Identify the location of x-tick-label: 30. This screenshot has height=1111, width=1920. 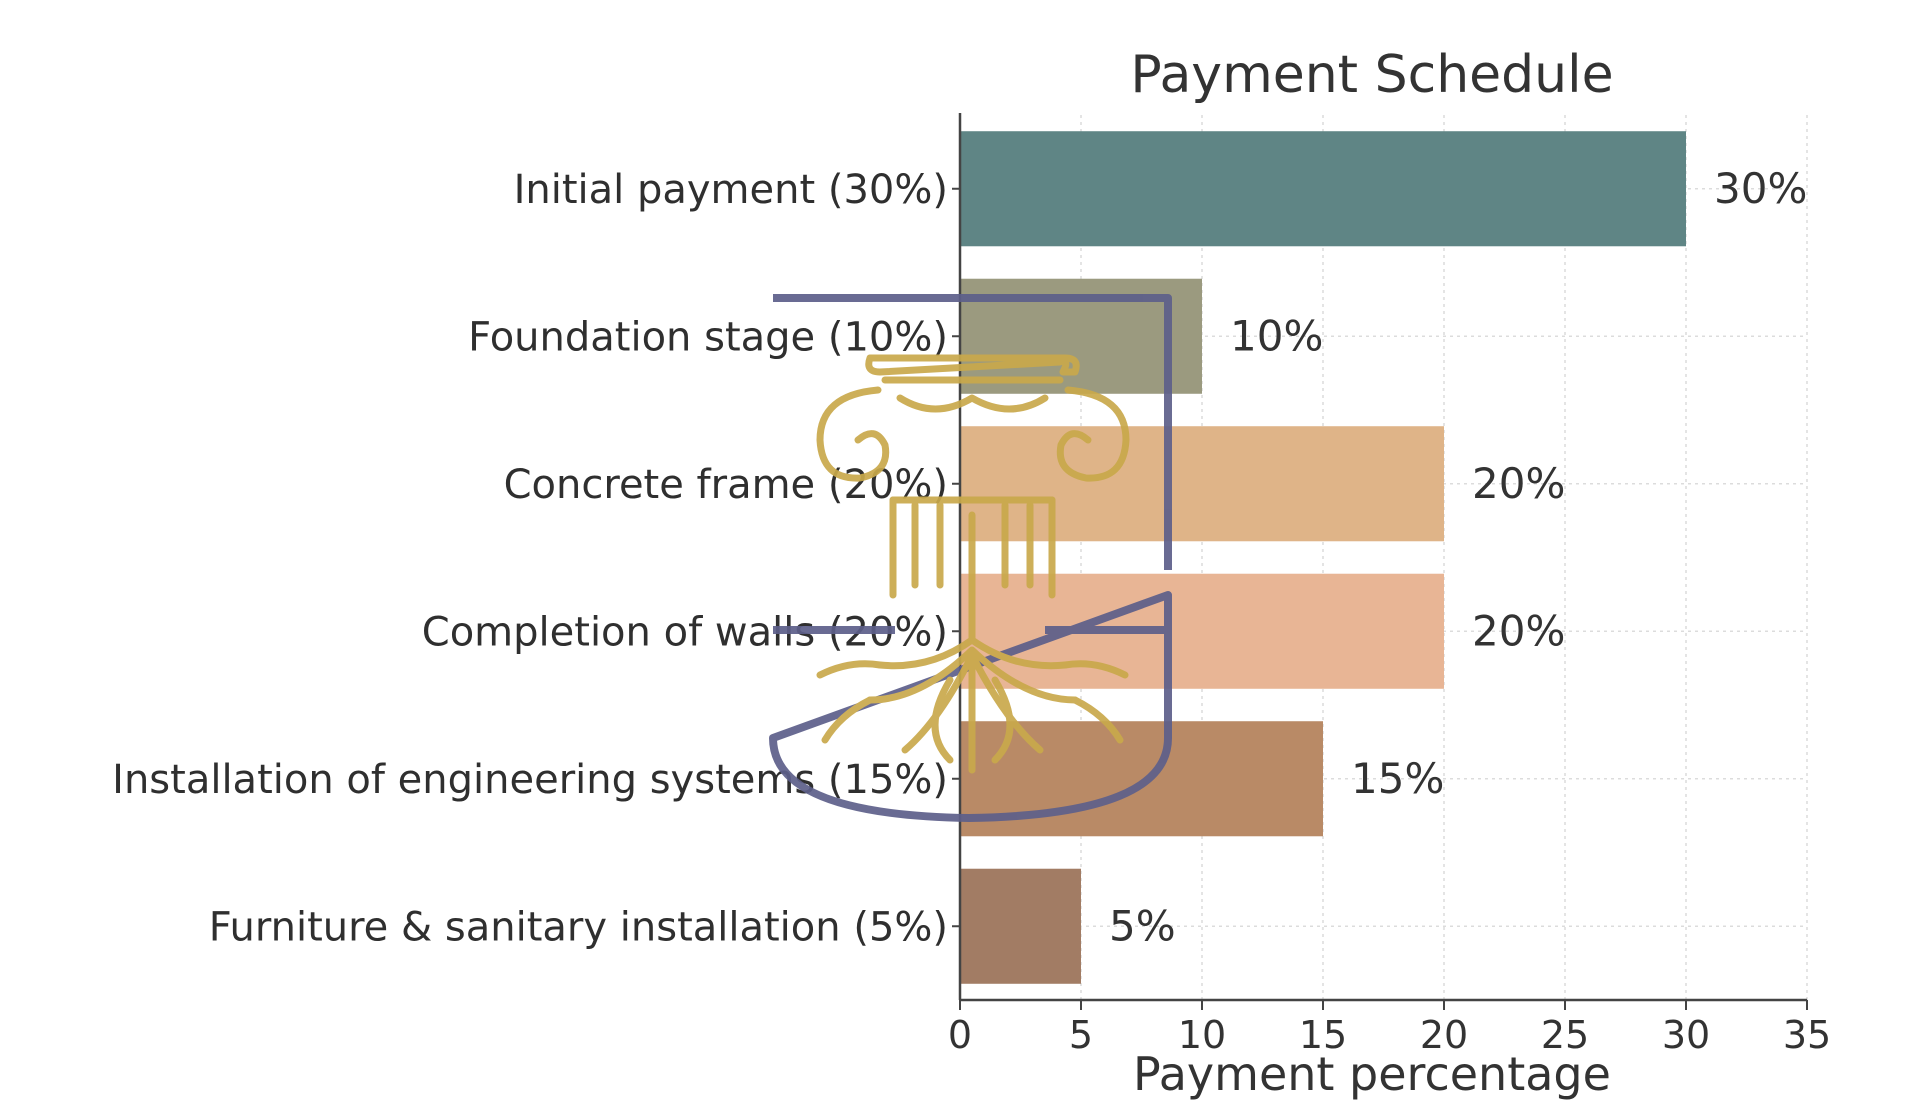
(1686, 1035).